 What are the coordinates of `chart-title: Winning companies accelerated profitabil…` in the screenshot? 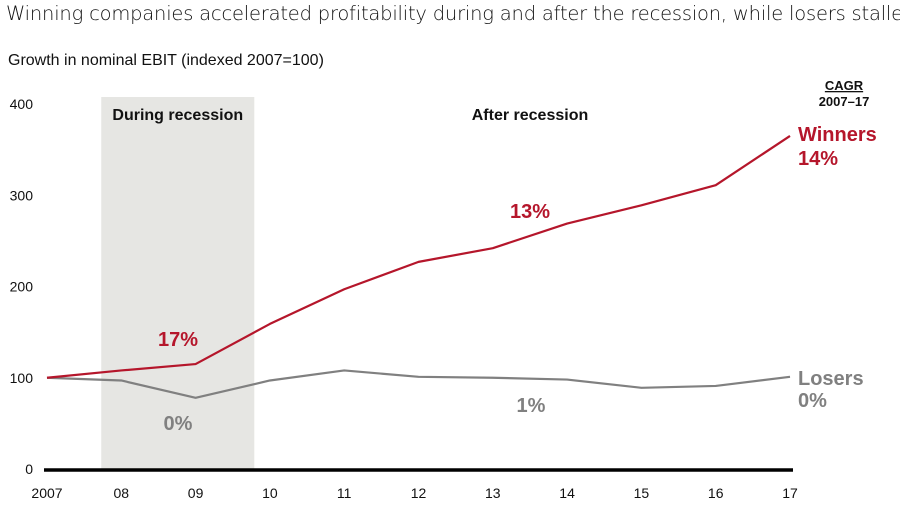 It's located at (453, 13).